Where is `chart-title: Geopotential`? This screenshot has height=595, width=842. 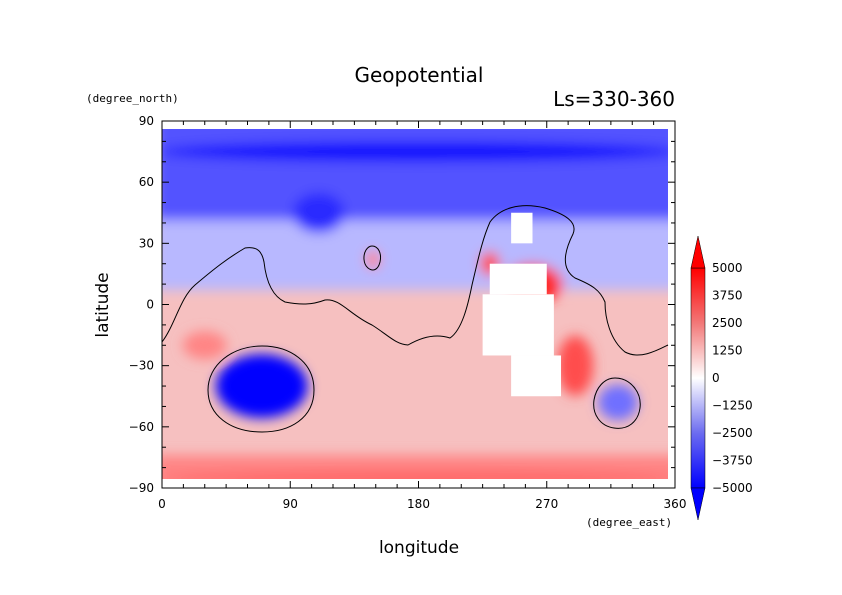 chart-title: Geopotential is located at coordinates (418, 75).